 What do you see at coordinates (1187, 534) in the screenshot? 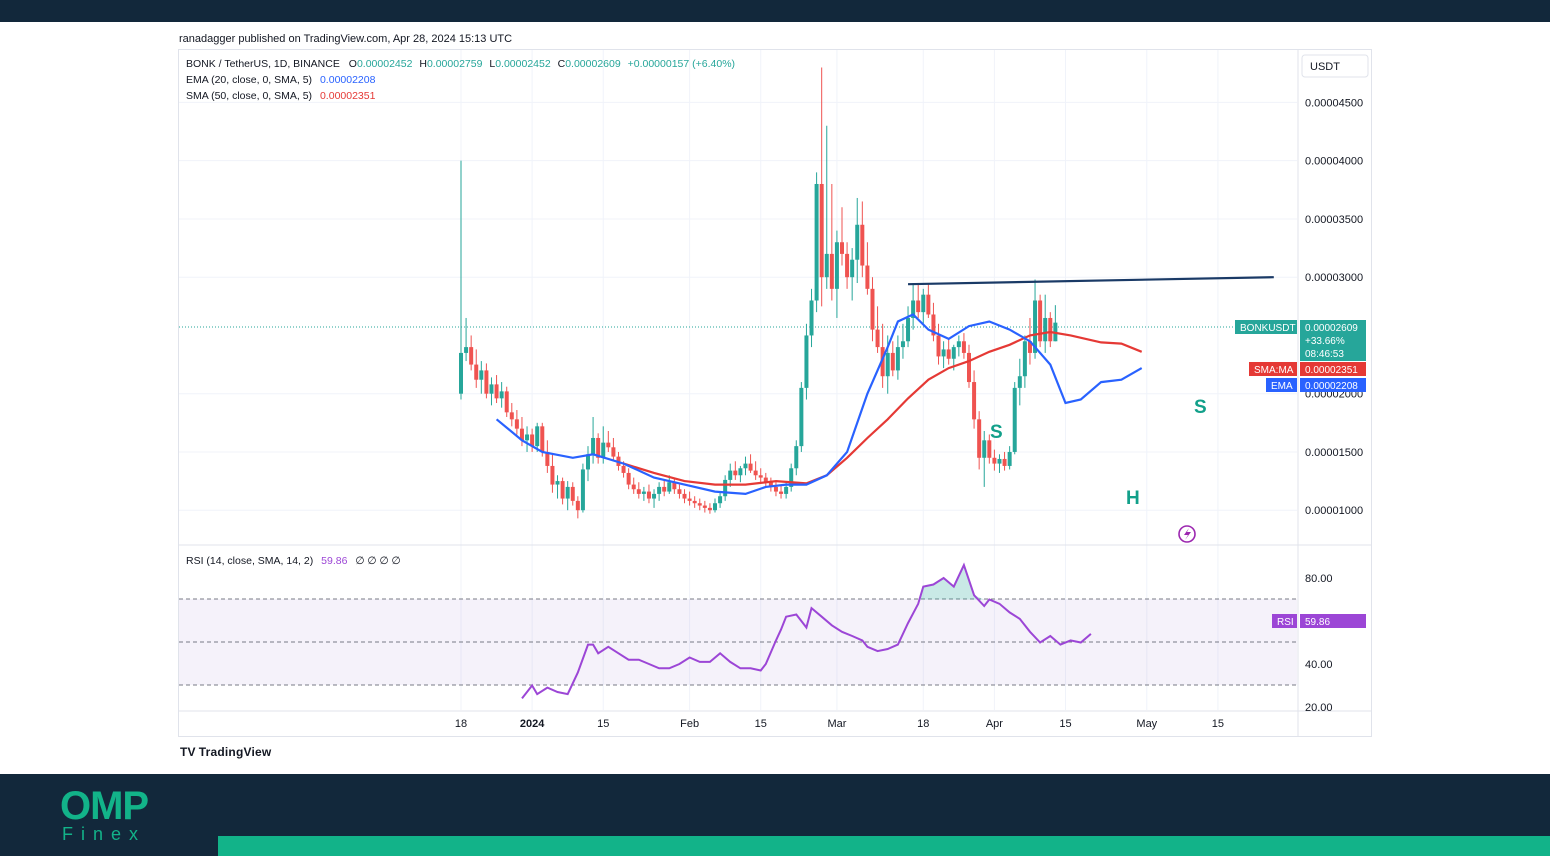
I see `flash-icon` at bounding box center [1187, 534].